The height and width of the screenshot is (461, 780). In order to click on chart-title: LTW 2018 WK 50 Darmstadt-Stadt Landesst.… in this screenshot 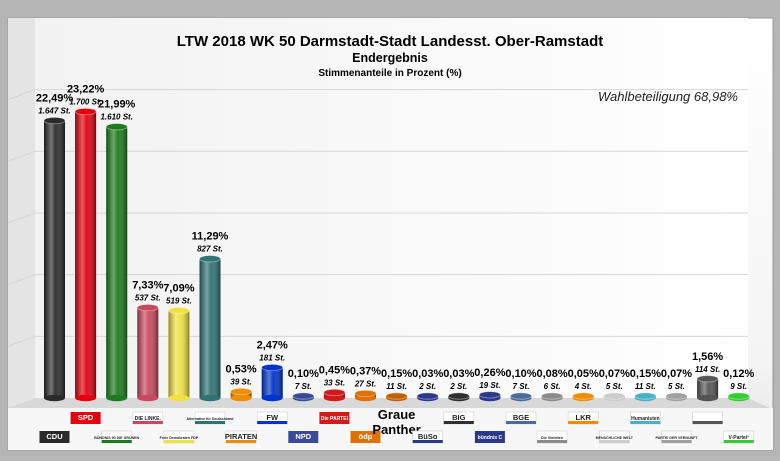, I will do `click(390, 41)`.